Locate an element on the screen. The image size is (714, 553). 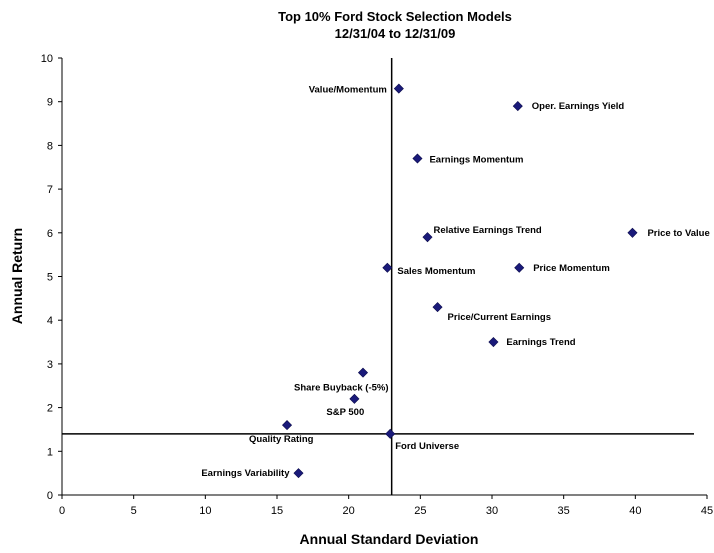
y-tick-label: 10 is located at coordinates (47, 59).